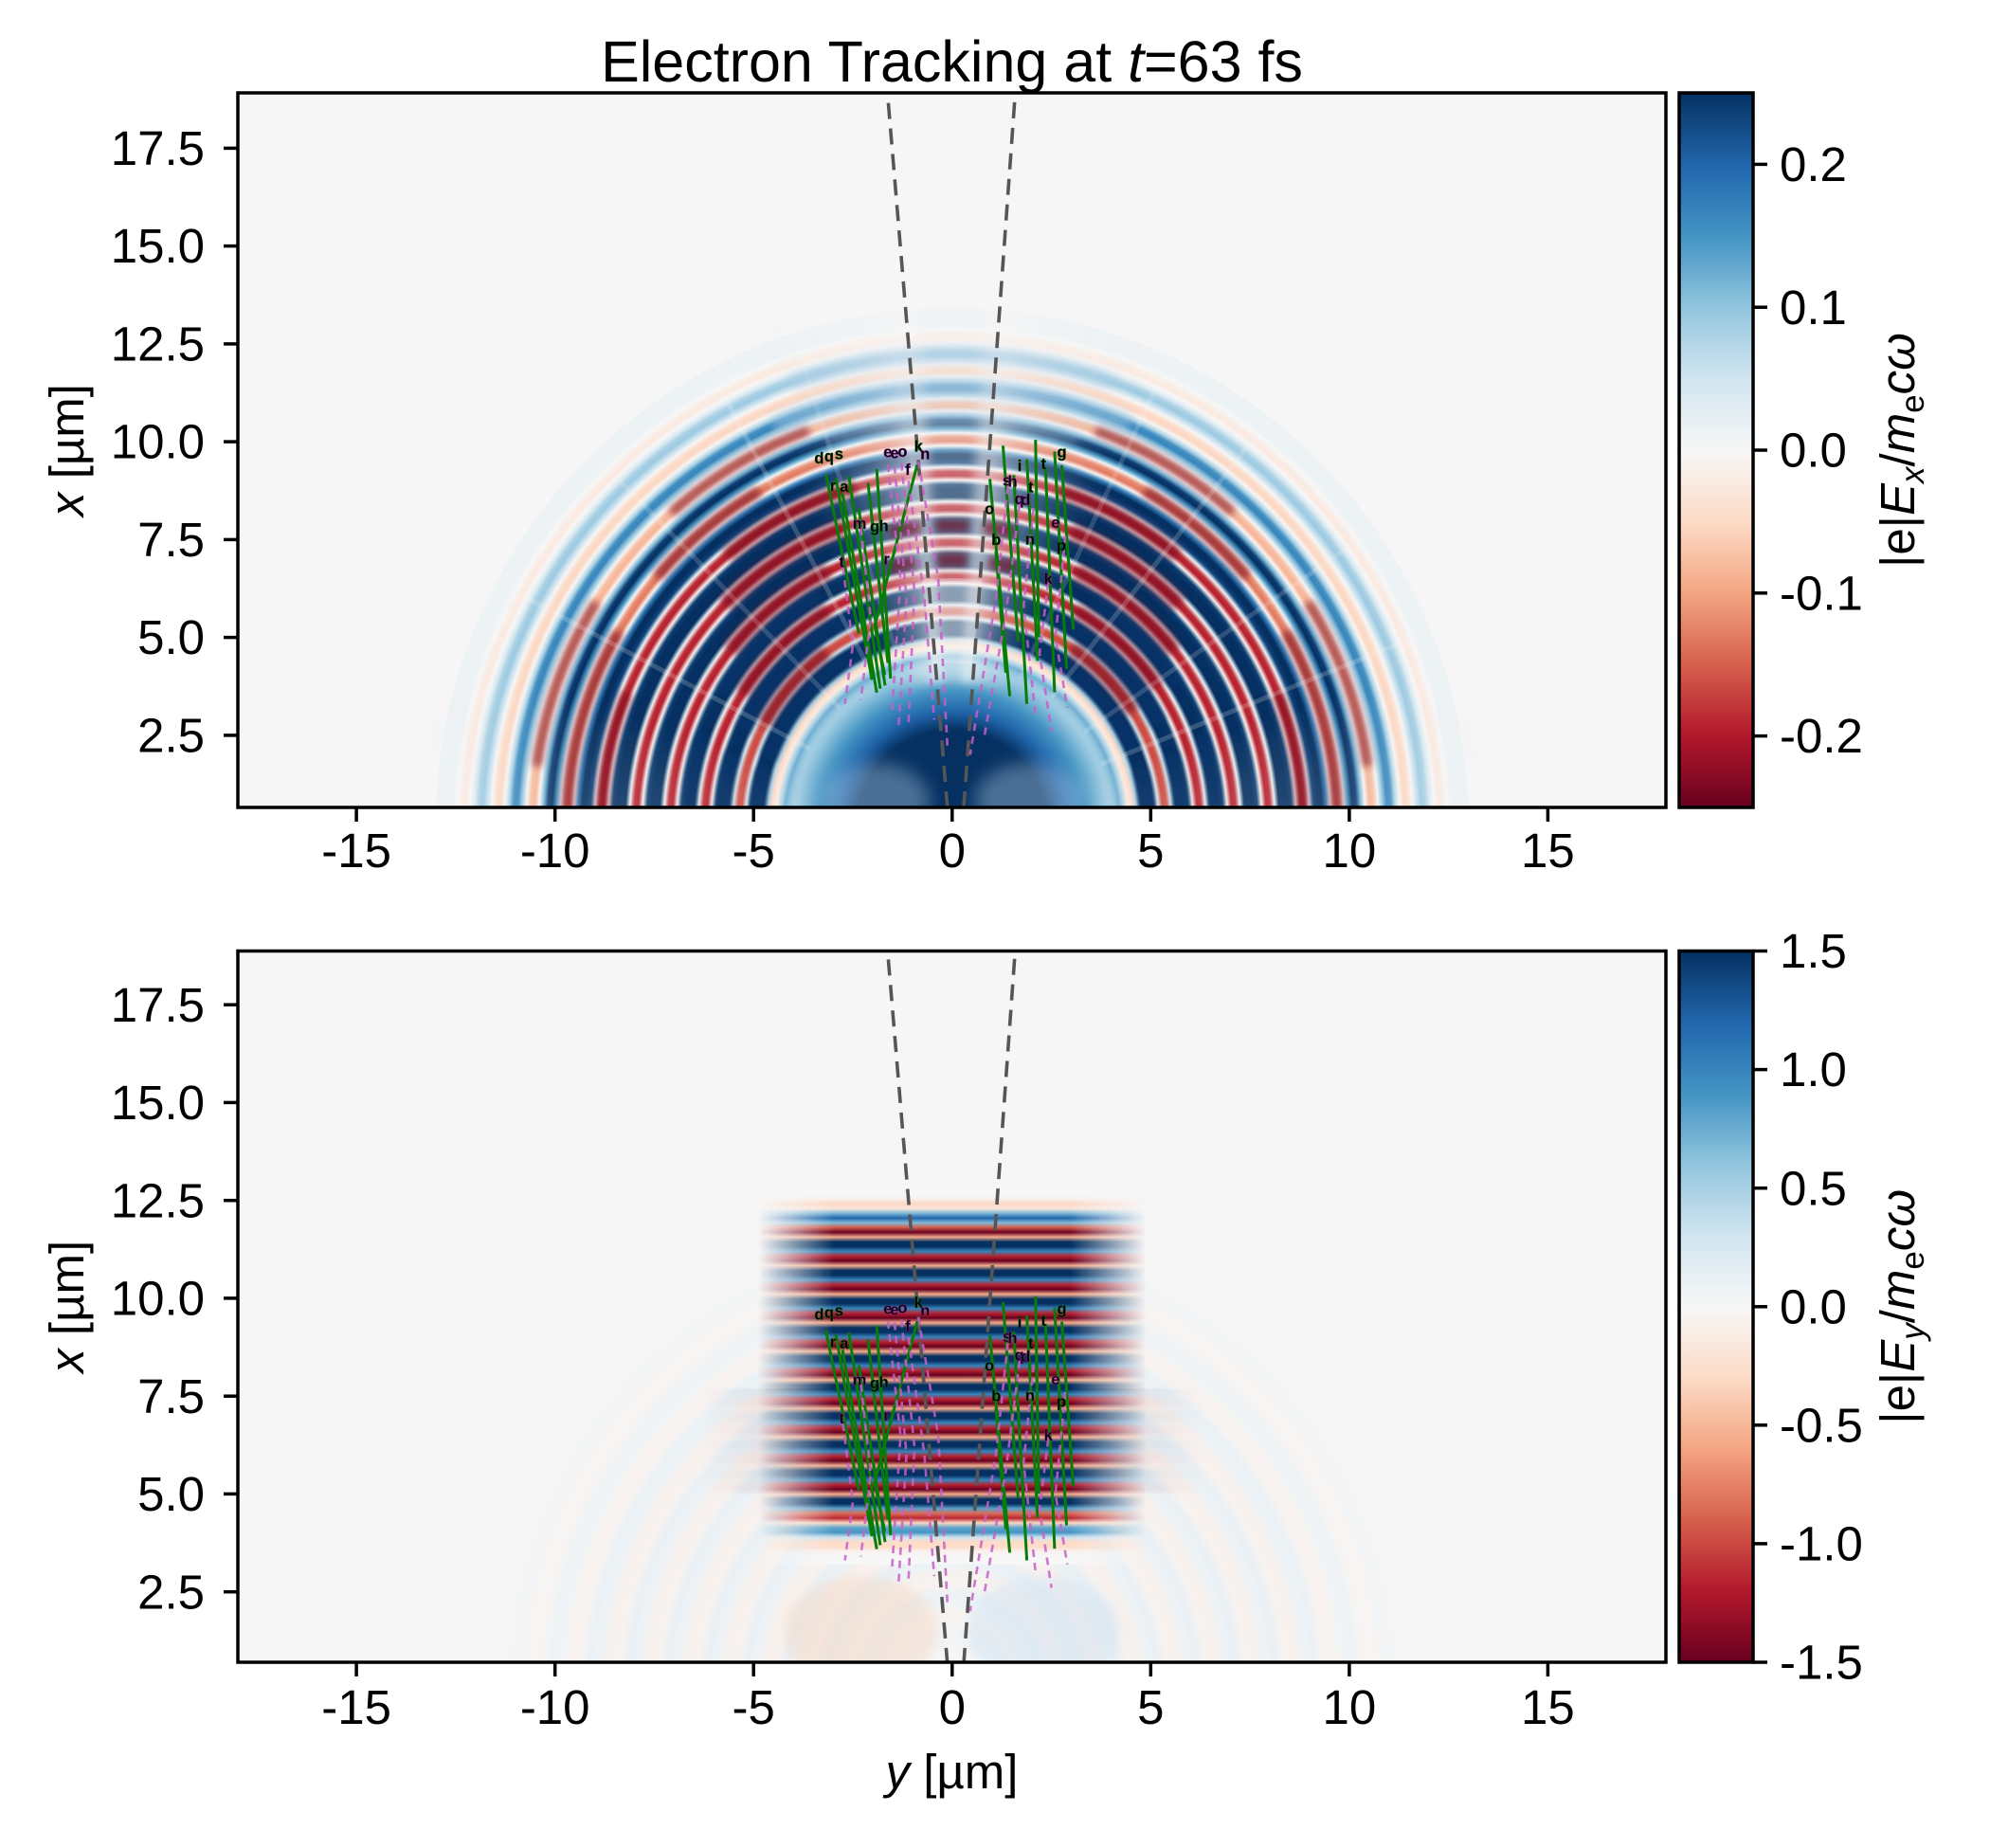  I want to click on svg-text: Electron Tracking at t=63 fs, so click(952, 62).